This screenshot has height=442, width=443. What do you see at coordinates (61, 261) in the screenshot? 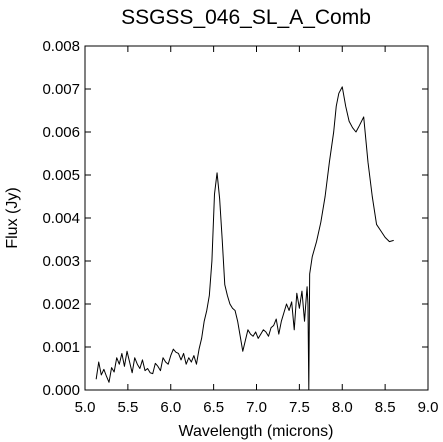
I see `y-tick-label: 0.003` at bounding box center [61, 261].